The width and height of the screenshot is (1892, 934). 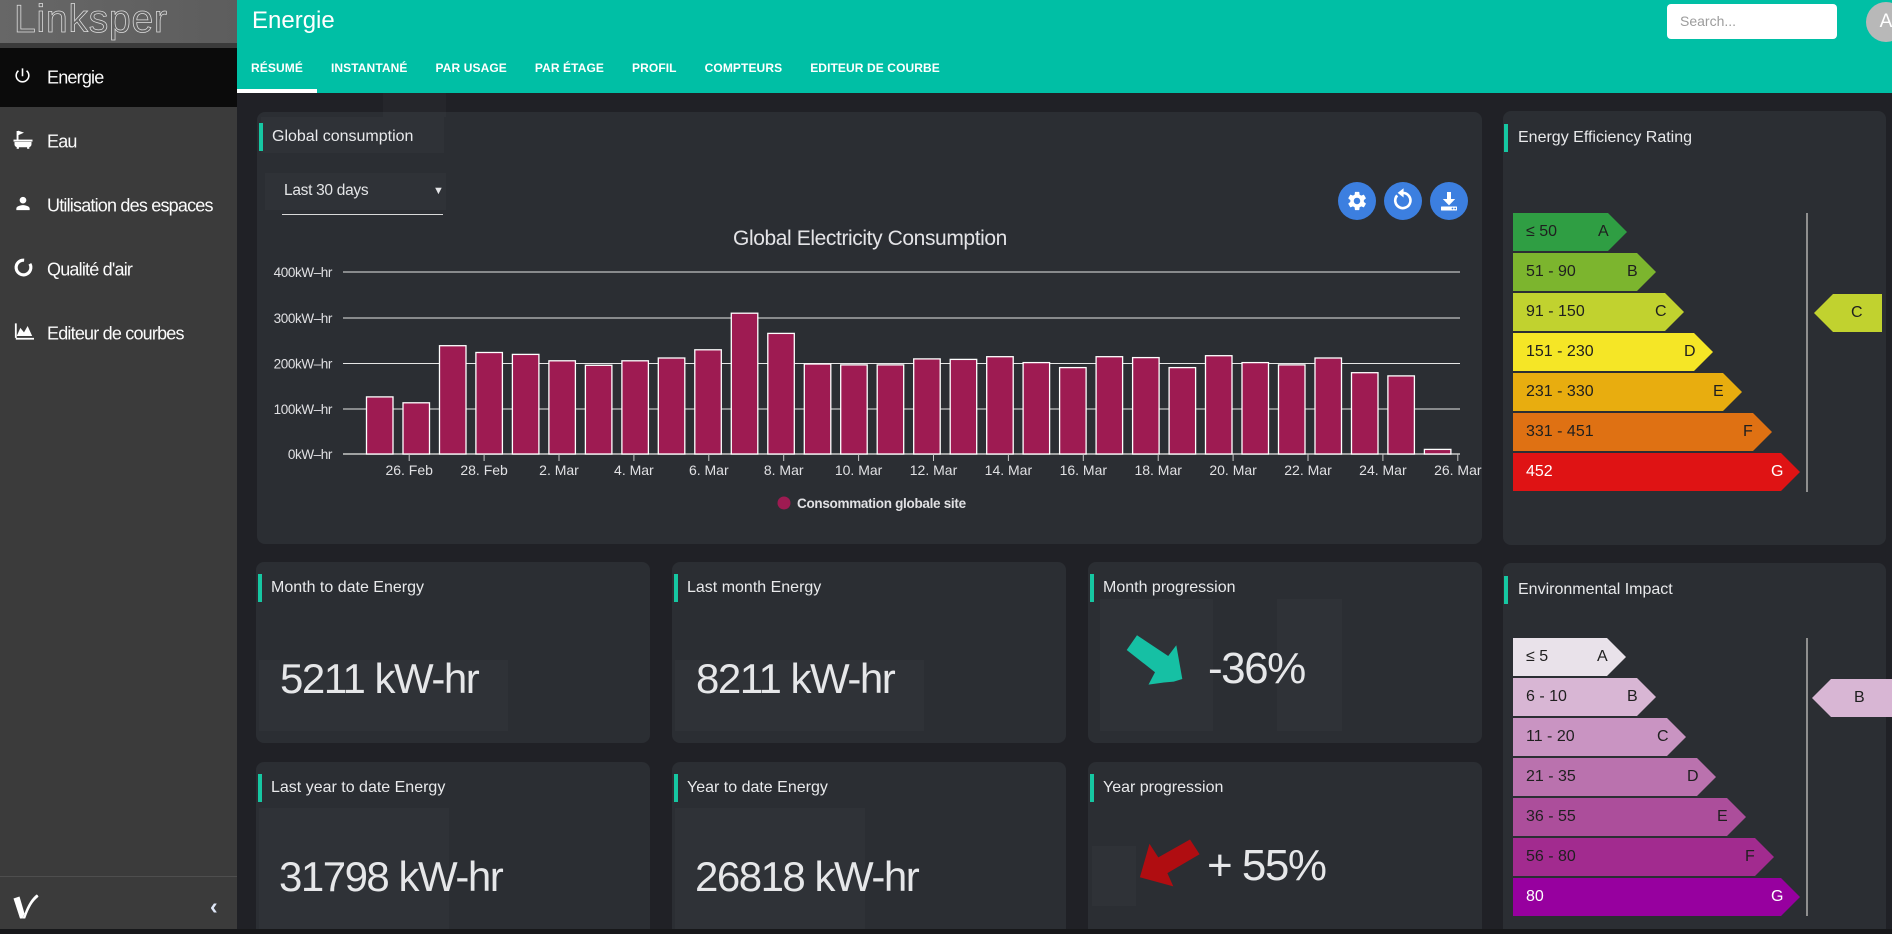 I want to click on svg-text: 22. Mar, so click(x=1308, y=470).